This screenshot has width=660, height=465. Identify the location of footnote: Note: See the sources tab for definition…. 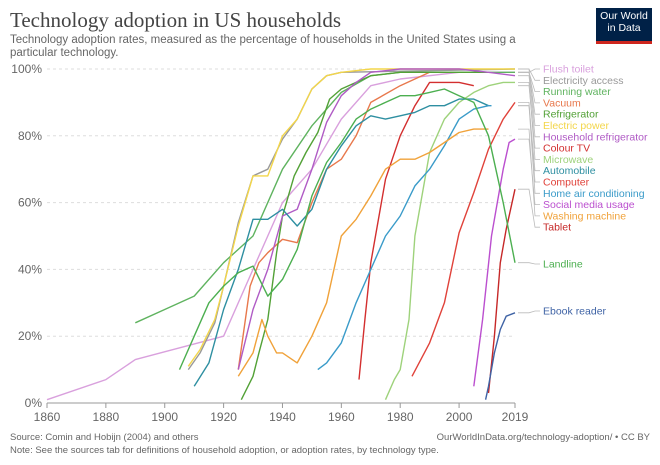
(224, 450).